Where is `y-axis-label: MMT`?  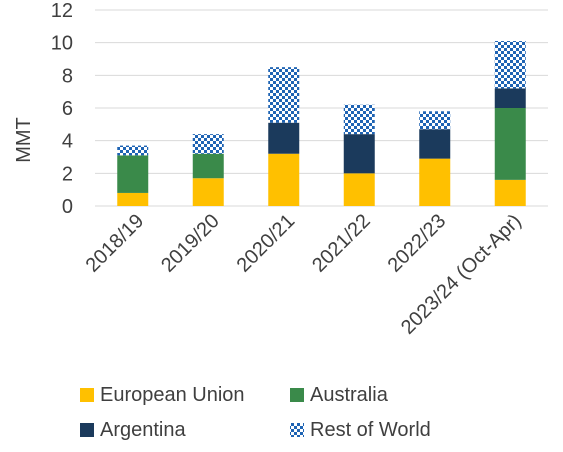 y-axis-label: MMT is located at coordinates (24, 140).